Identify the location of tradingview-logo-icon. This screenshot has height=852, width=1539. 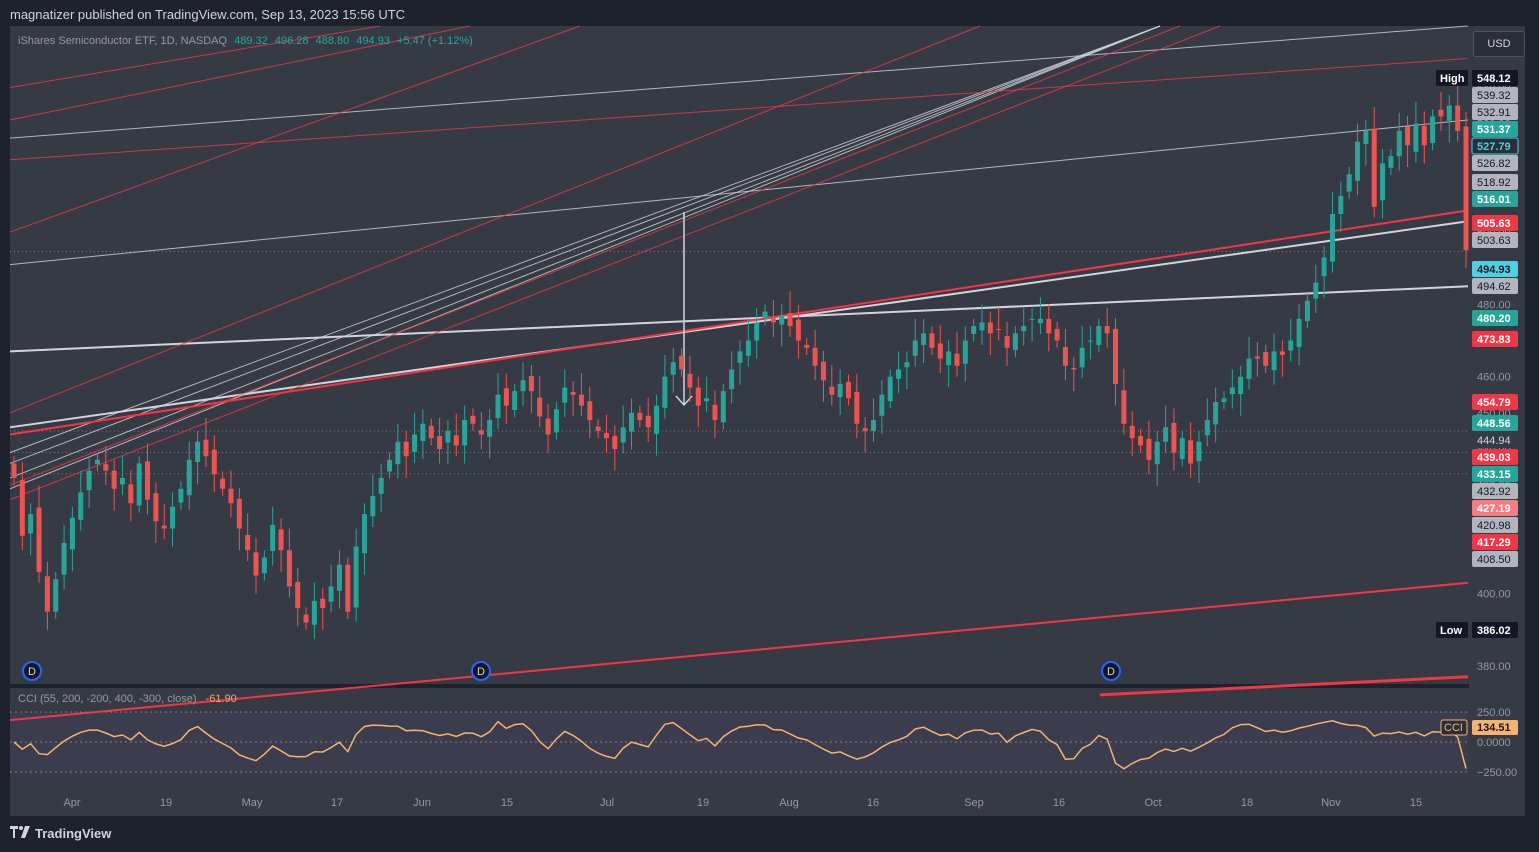
(20, 833).